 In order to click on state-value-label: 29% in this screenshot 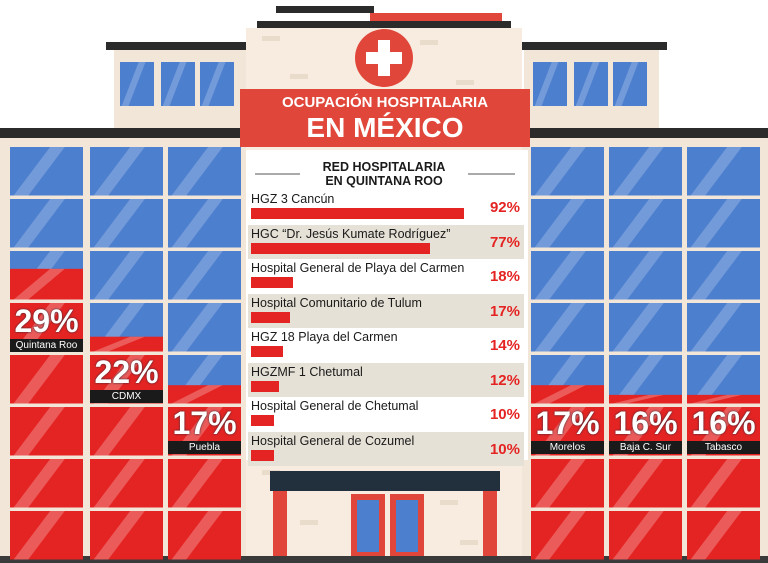, I will do `click(46, 321)`.